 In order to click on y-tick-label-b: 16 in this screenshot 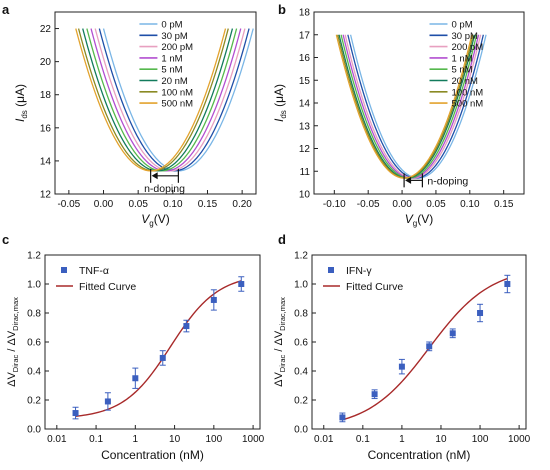, I will do `click(305, 58)`.